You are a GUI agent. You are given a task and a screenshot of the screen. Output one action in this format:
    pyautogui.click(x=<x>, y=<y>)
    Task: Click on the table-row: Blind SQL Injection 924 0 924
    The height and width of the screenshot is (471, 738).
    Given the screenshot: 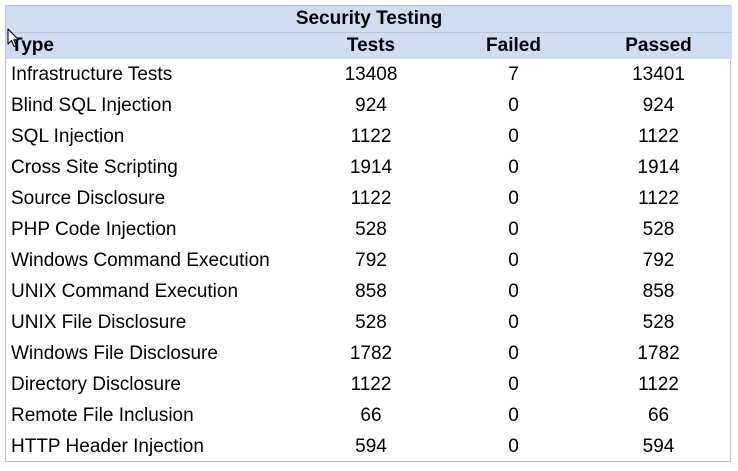 What is the action you would take?
    pyautogui.click(x=369, y=105)
    